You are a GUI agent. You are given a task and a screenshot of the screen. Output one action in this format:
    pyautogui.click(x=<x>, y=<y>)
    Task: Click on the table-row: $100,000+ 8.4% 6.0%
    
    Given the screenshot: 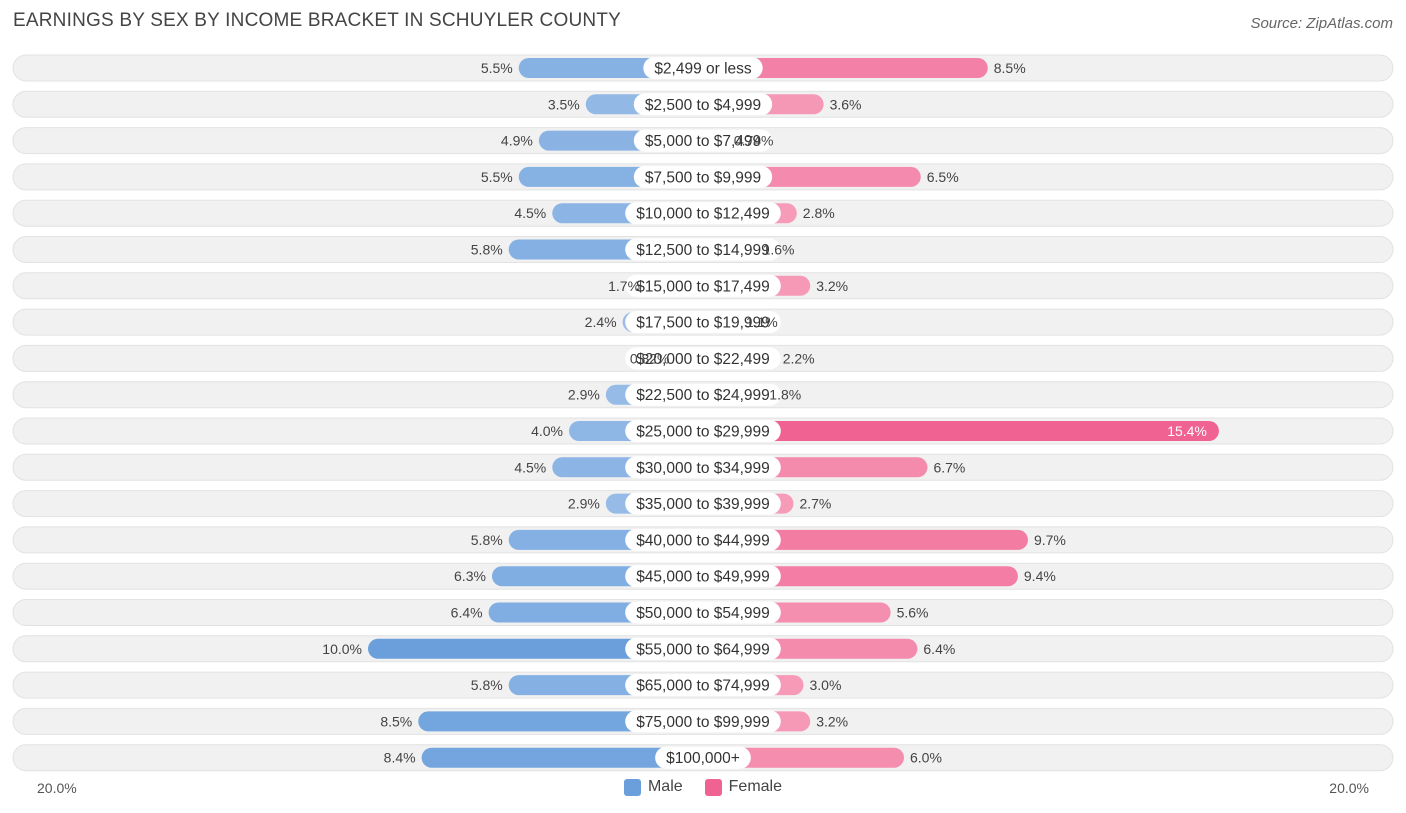 What is the action you would take?
    pyautogui.click(x=703, y=758)
    